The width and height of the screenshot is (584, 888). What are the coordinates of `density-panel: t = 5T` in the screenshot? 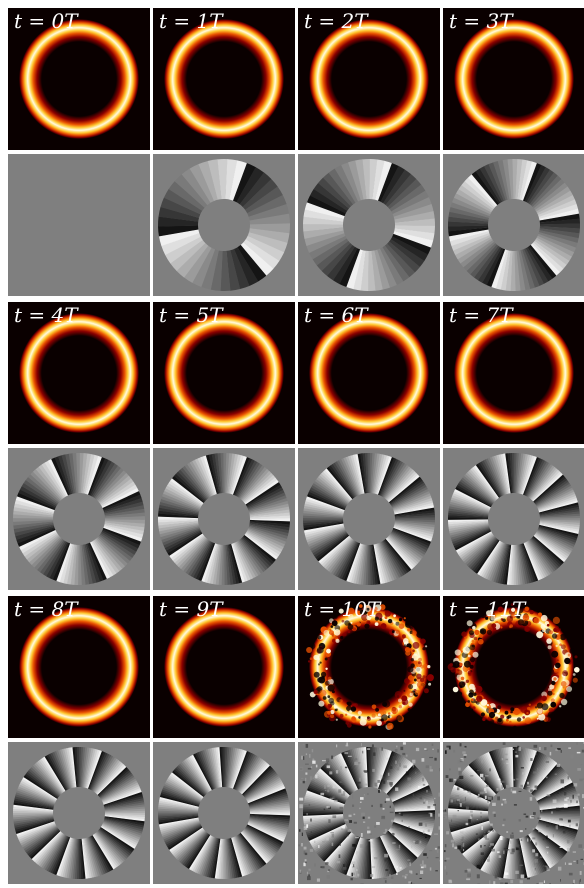 It's located at (224, 373).